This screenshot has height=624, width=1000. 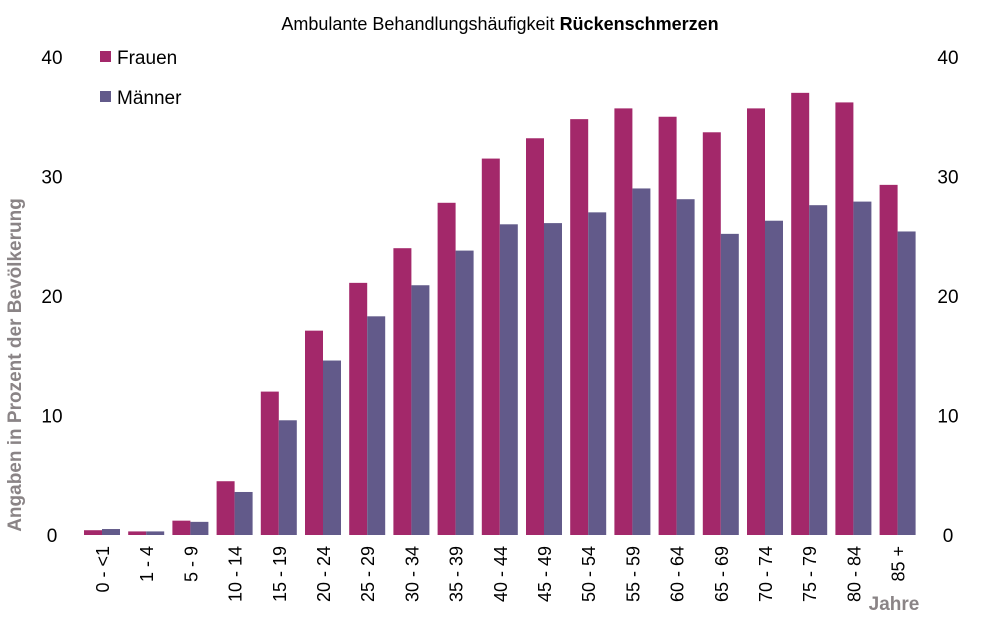 I want to click on y-tick-label-right: 40, so click(x=947, y=58).